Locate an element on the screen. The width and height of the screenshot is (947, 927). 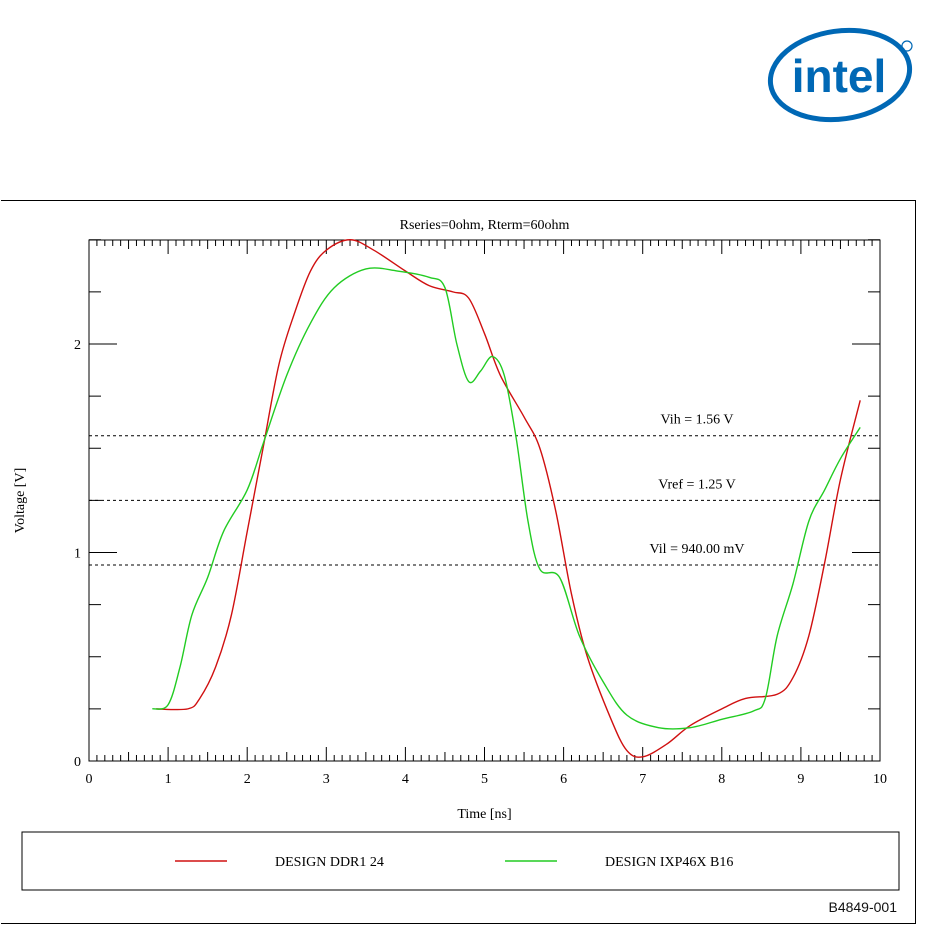
x-tick-label: 1 is located at coordinates (168, 779).